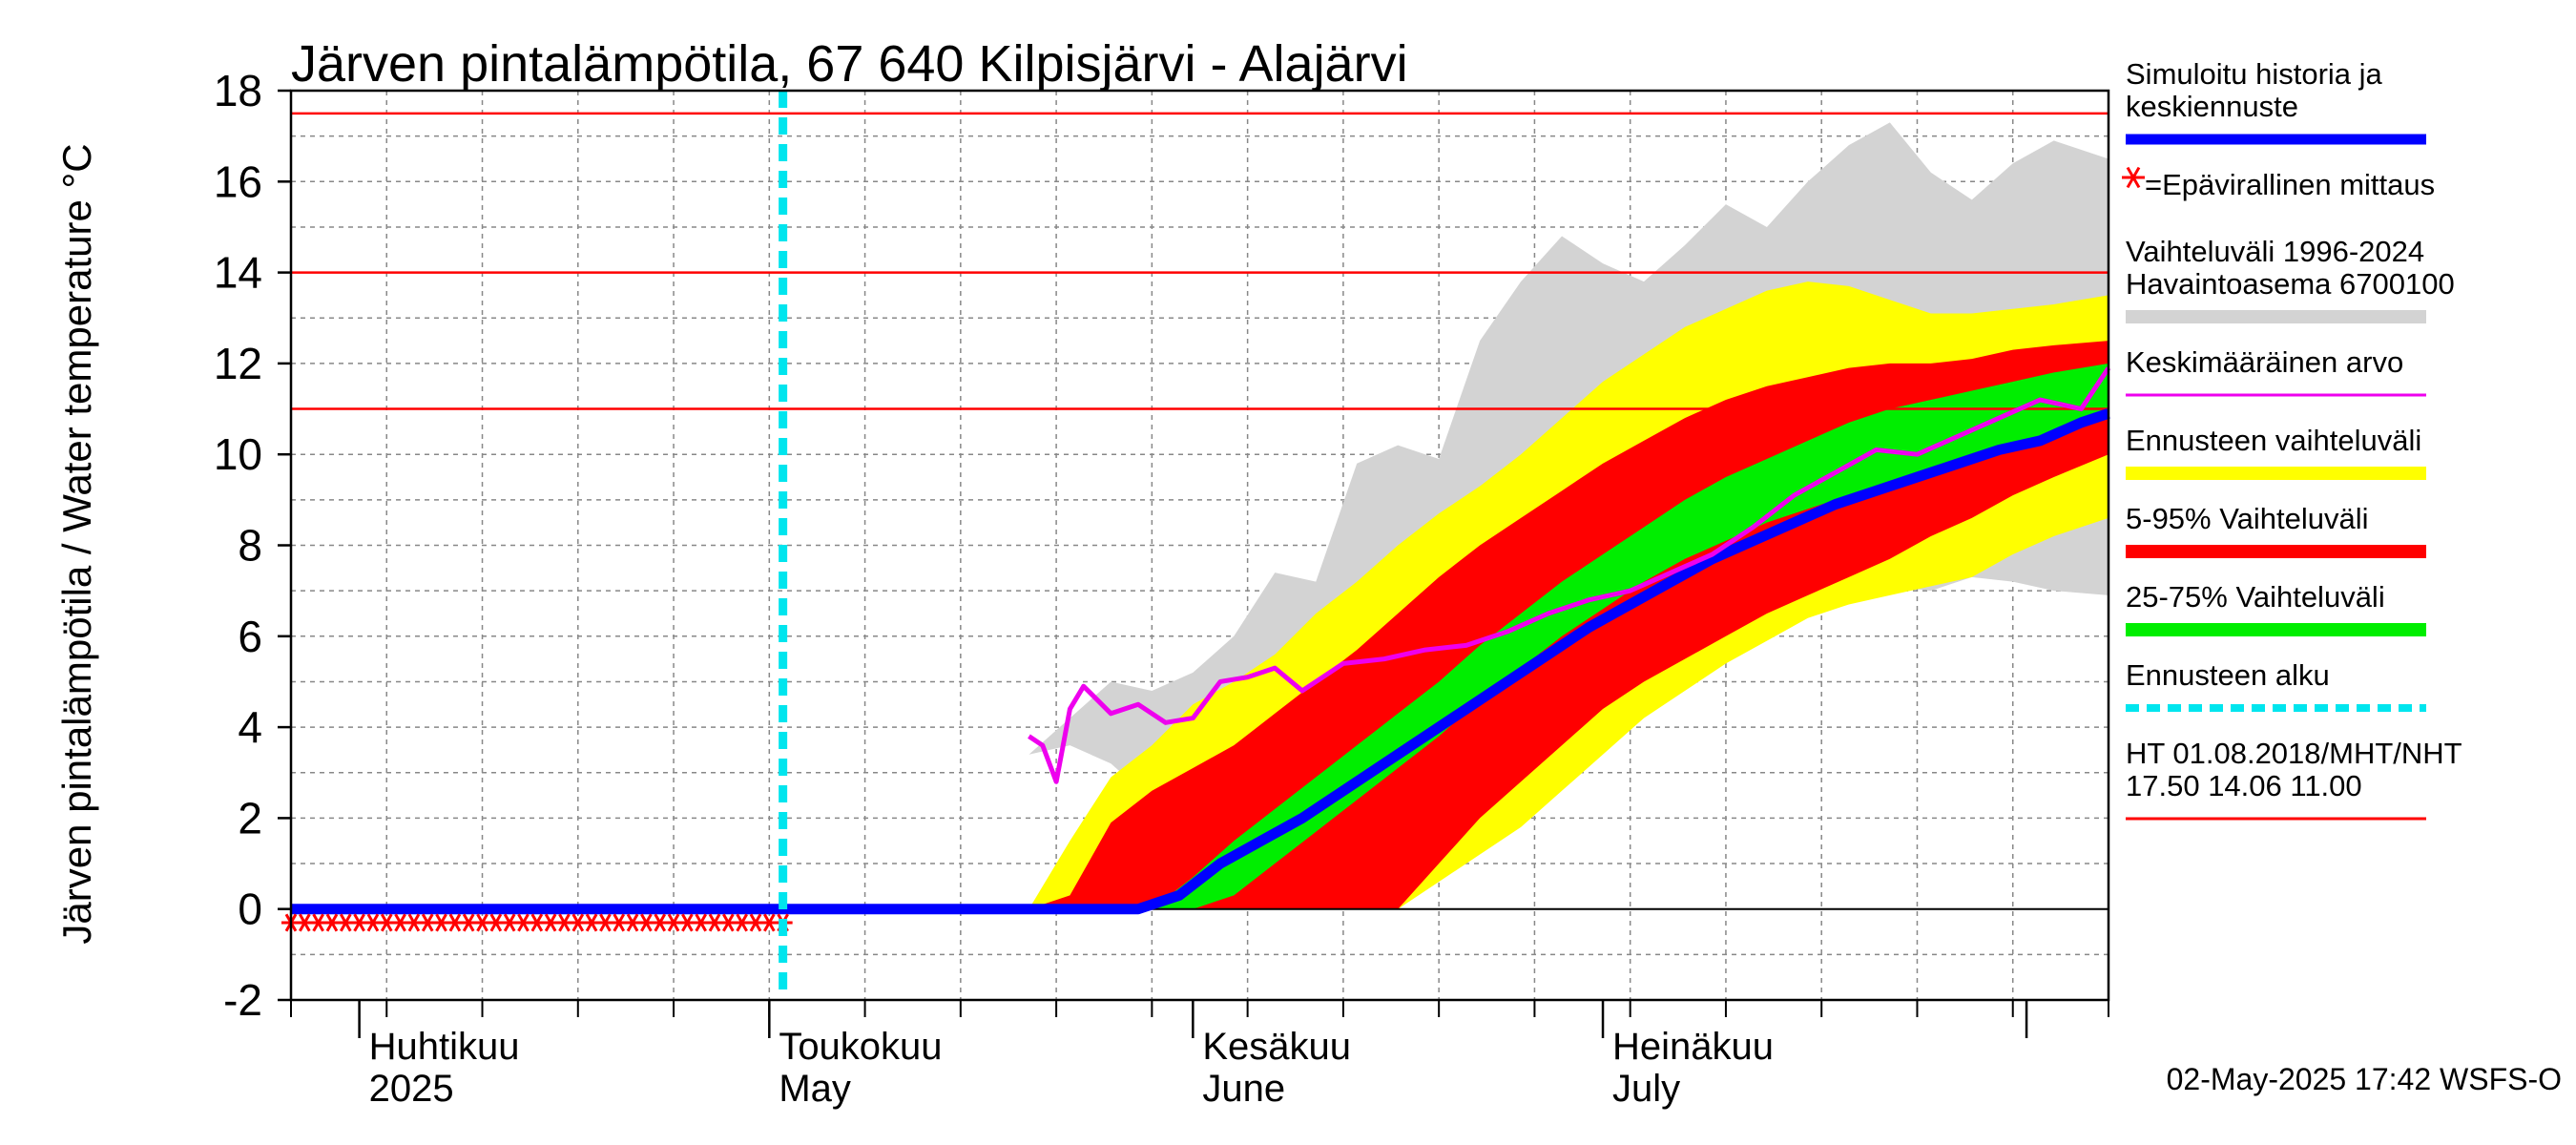 Image resolution: width=2576 pixels, height=1145 pixels. Describe the element at coordinates (2228, 675) in the screenshot. I see `legend-label: Ennusteen alku` at that location.